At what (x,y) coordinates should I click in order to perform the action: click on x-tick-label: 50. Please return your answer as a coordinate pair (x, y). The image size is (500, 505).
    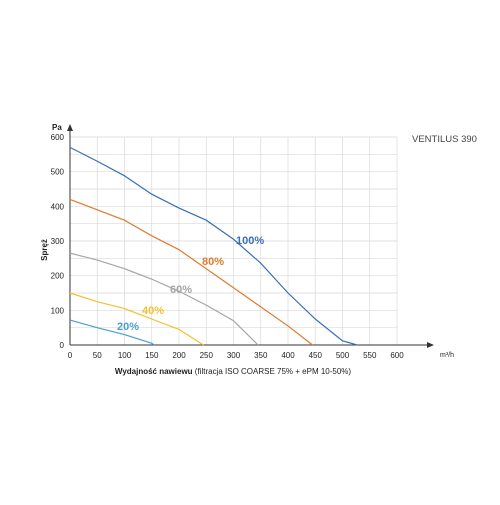
    Looking at the image, I should click on (97, 355).